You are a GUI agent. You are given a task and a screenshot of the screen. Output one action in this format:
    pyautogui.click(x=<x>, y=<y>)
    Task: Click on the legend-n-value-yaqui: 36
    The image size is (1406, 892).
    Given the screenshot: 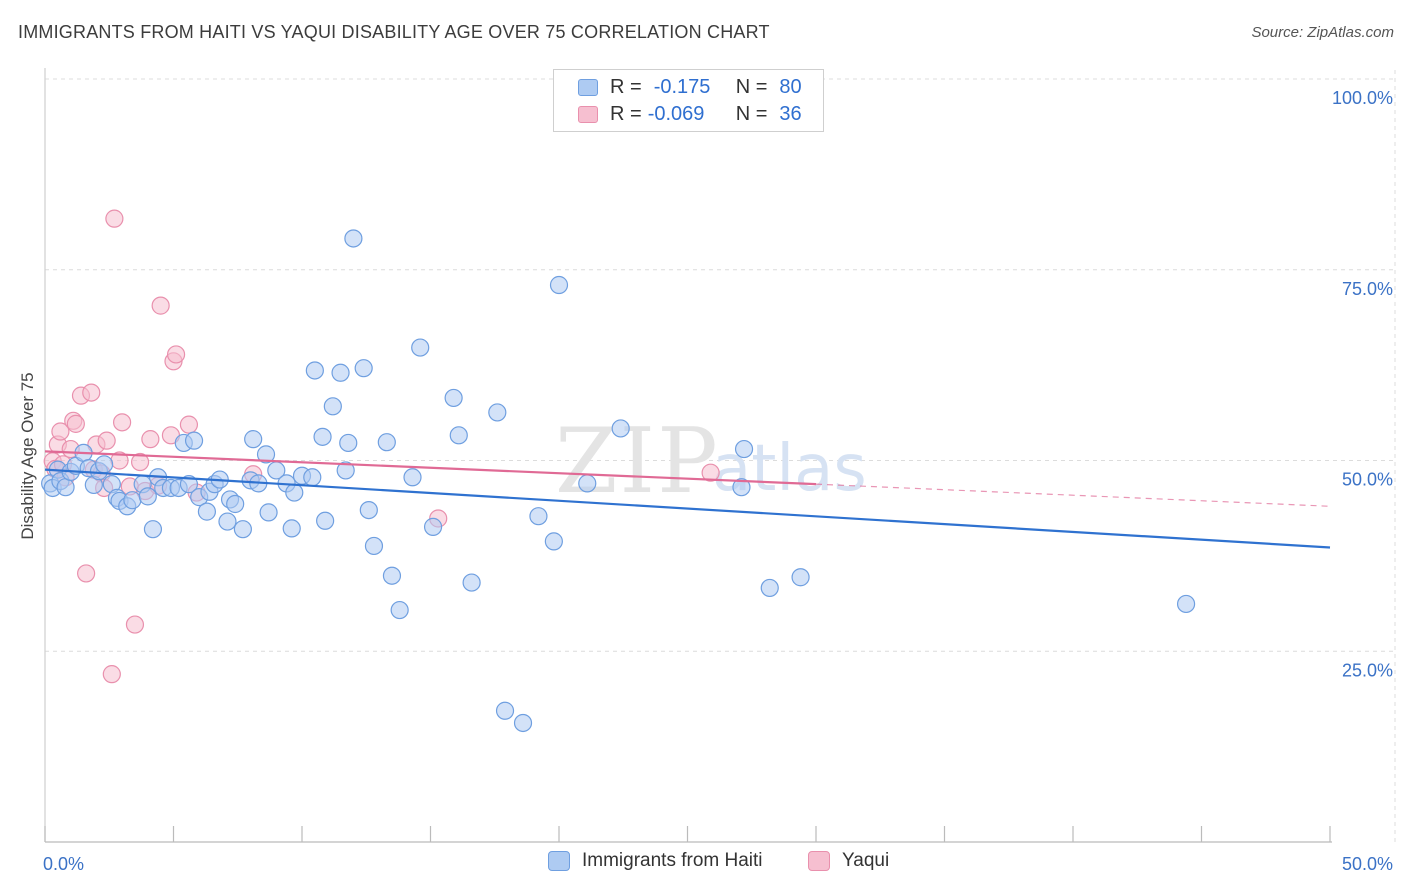 What is the action you would take?
    pyautogui.click(x=790, y=113)
    